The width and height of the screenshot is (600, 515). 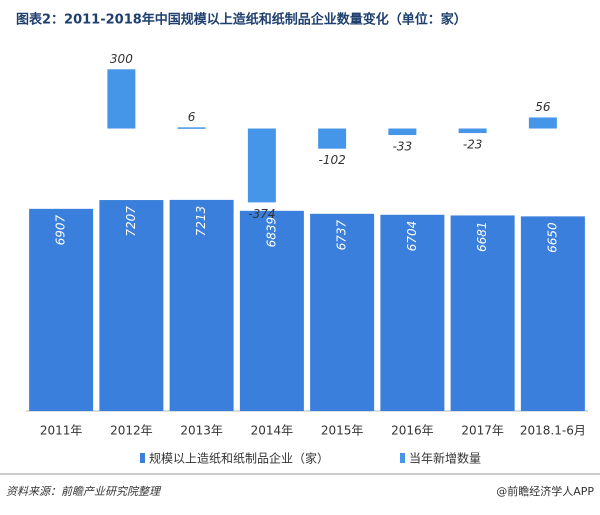 What do you see at coordinates (473, 145) in the screenshot?
I see `value-label: -23` at bounding box center [473, 145].